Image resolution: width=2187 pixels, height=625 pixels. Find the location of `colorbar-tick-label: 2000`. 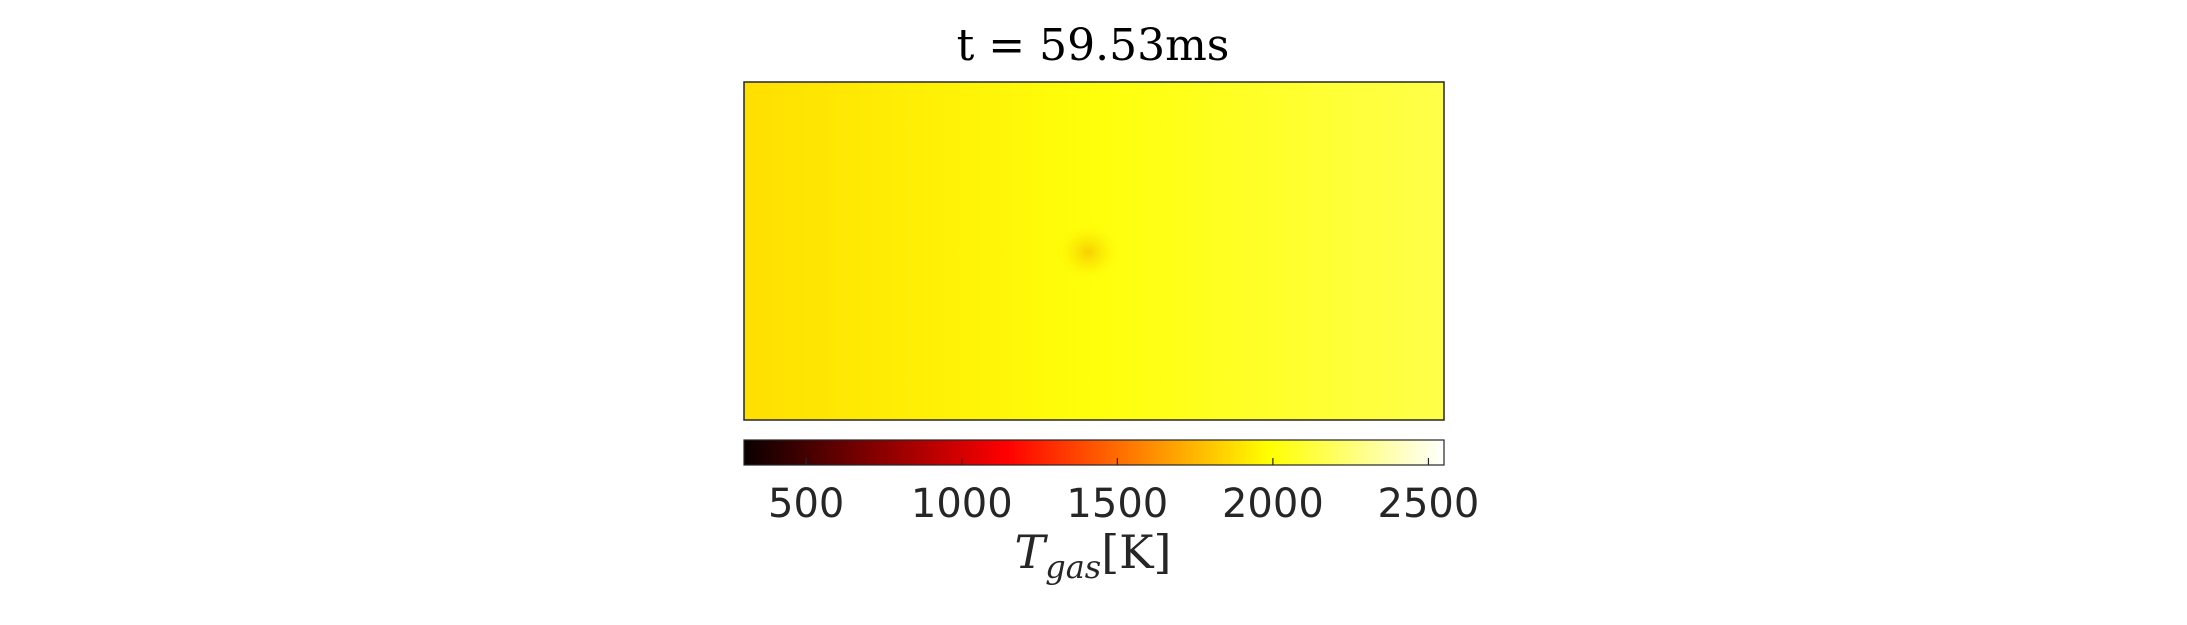

colorbar-tick-label: 2000 is located at coordinates (1273, 504).